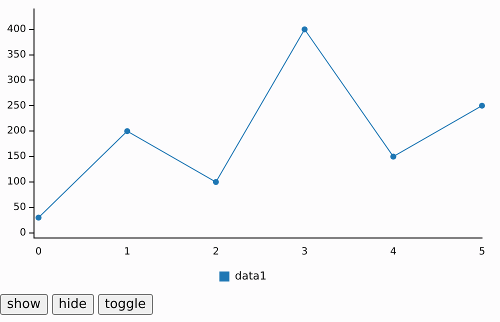  I want to click on y-tick-label: 100, so click(16, 182).